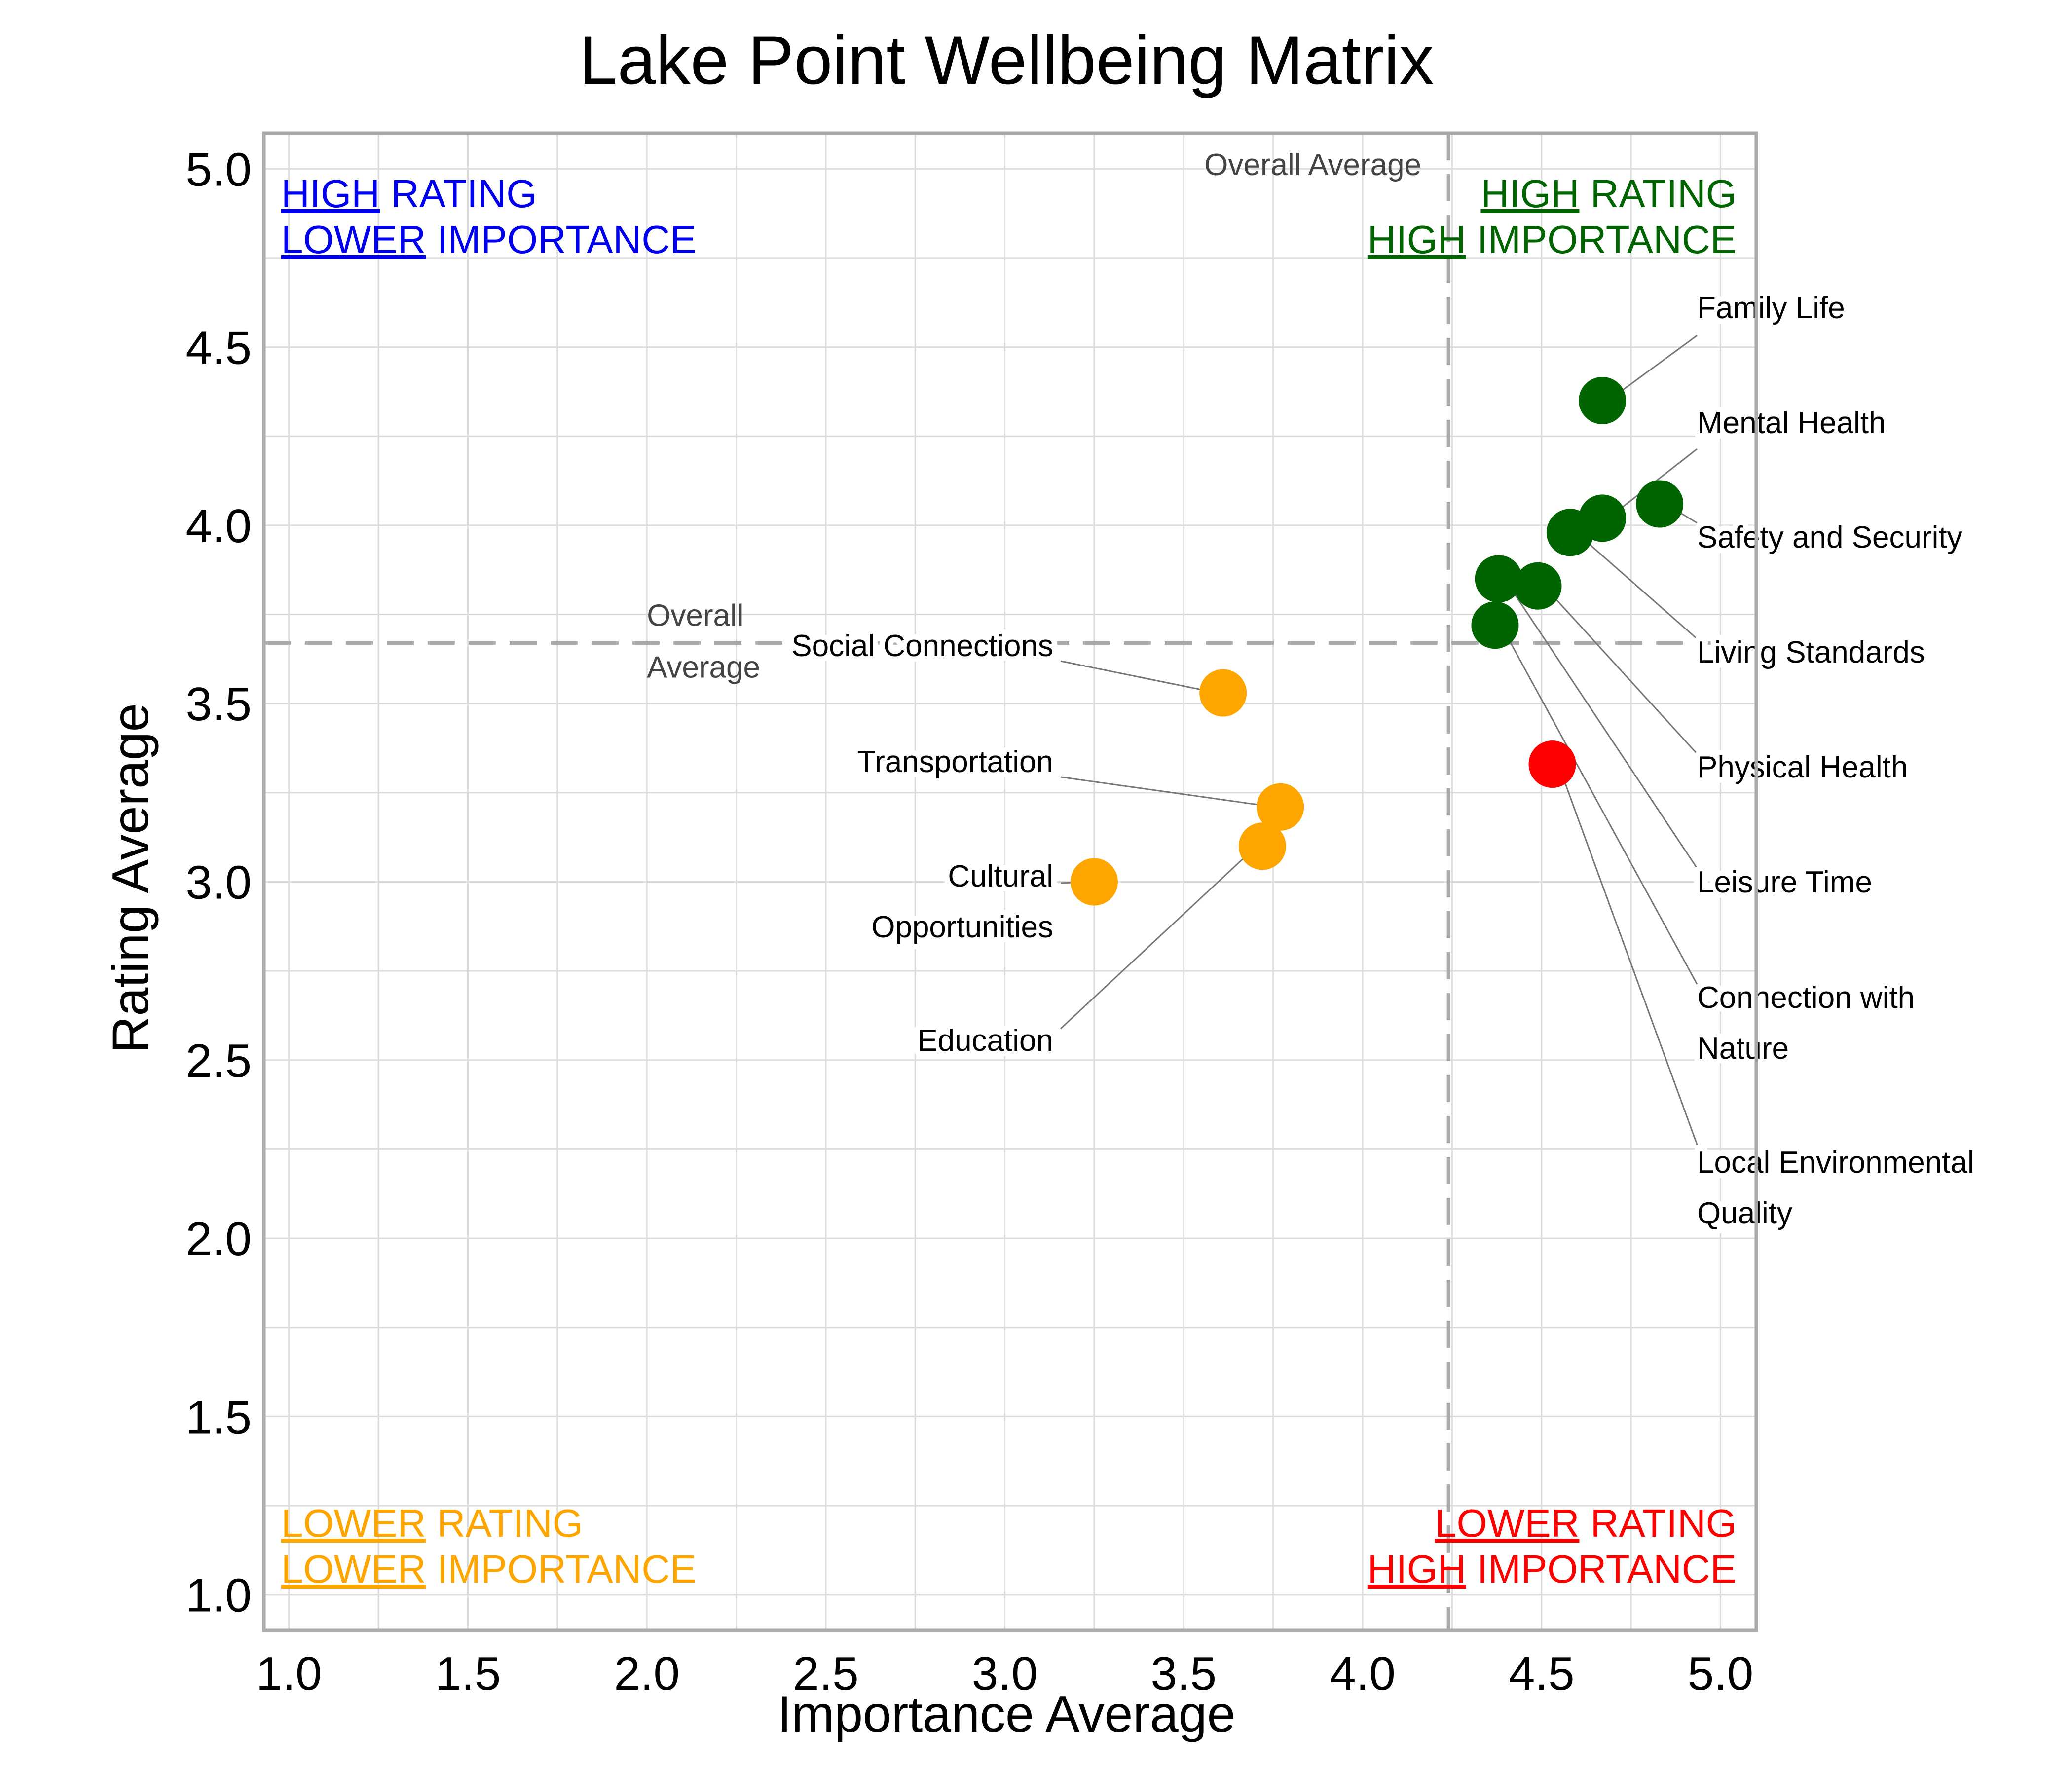 The image size is (2072, 1776). What do you see at coordinates (1806, 998) in the screenshot?
I see `point-label: Connection with` at bounding box center [1806, 998].